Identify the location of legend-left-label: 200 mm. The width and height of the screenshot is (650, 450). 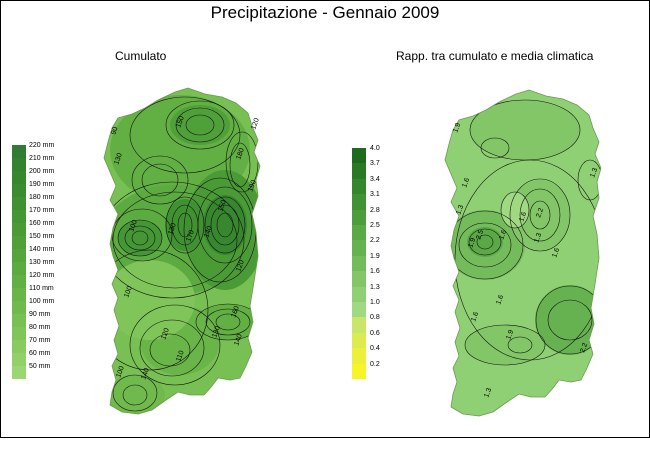
(42, 171).